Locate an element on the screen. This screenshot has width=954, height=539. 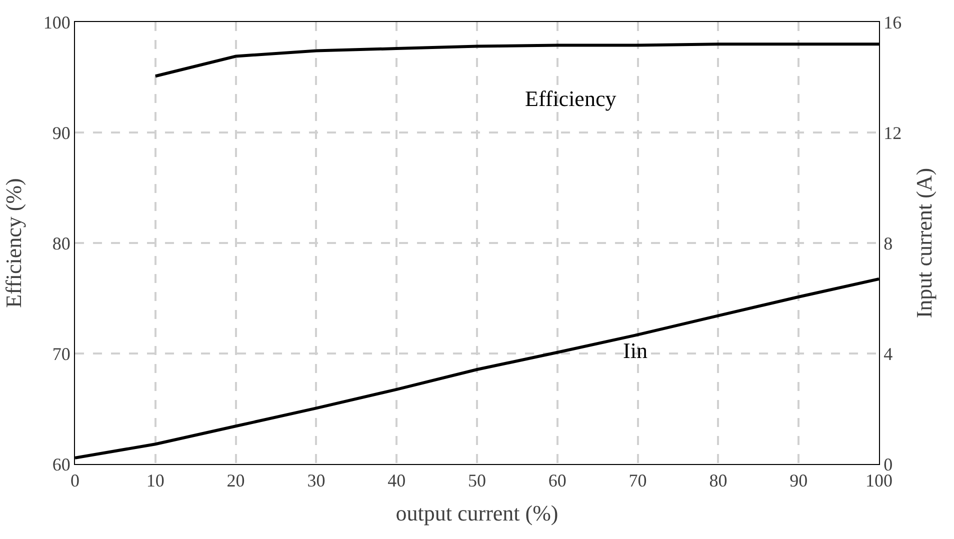
annotation: Iin is located at coordinates (635, 350).